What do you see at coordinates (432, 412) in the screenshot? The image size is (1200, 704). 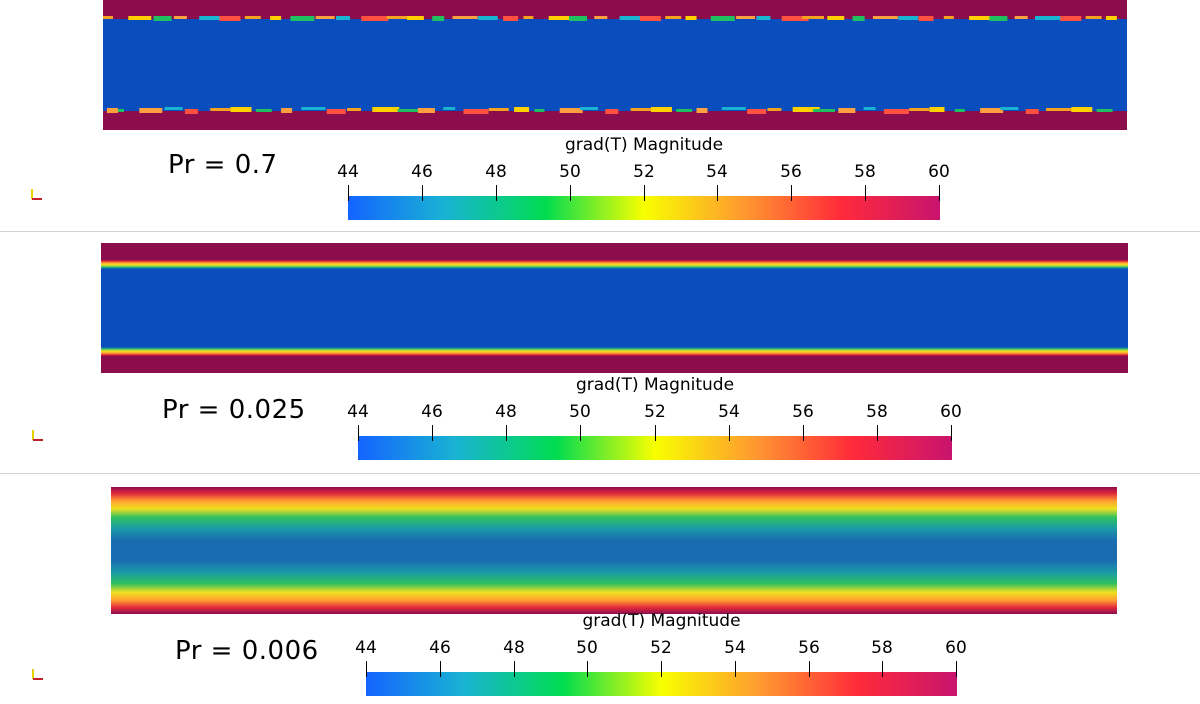 I see `colorbar-tick-label: 46` at bounding box center [432, 412].